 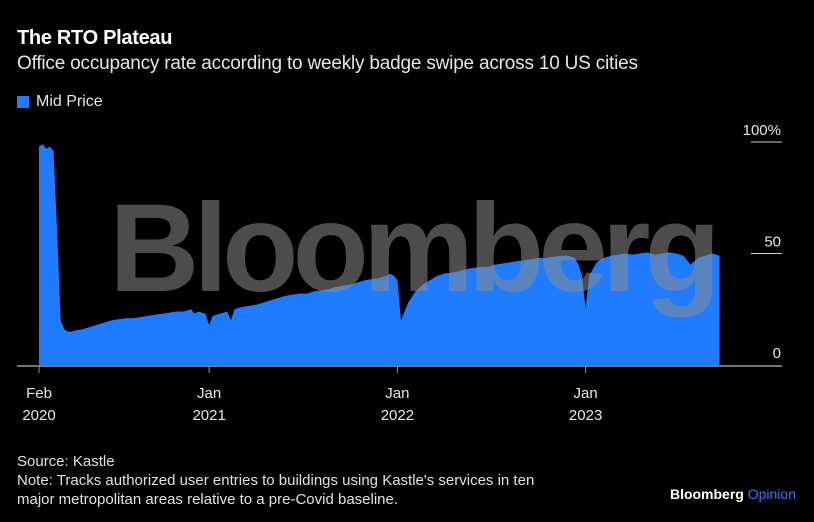 I want to click on legend-label: Mid Price, so click(x=69, y=101).